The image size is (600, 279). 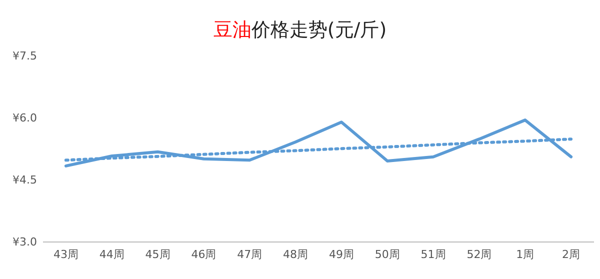 What do you see at coordinates (341, 254) in the screenshot?
I see `x-tick-label: 49周` at bounding box center [341, 254].